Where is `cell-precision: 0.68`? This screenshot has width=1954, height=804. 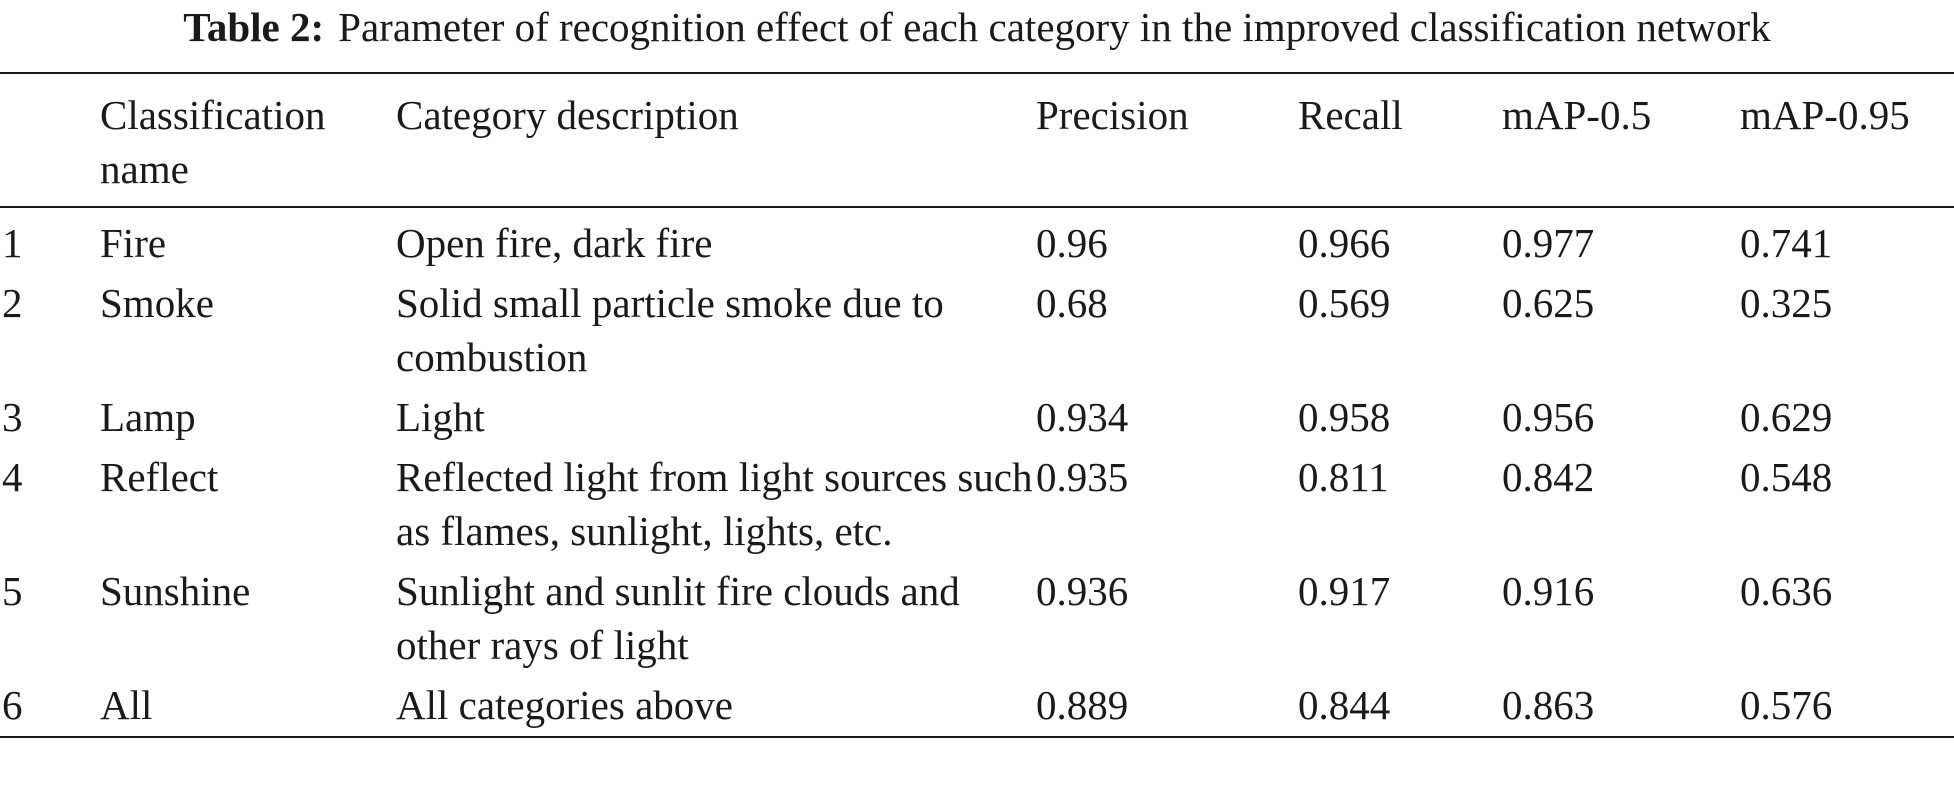
cell-precision: 0.68 is located at coordinates (1072, 303).